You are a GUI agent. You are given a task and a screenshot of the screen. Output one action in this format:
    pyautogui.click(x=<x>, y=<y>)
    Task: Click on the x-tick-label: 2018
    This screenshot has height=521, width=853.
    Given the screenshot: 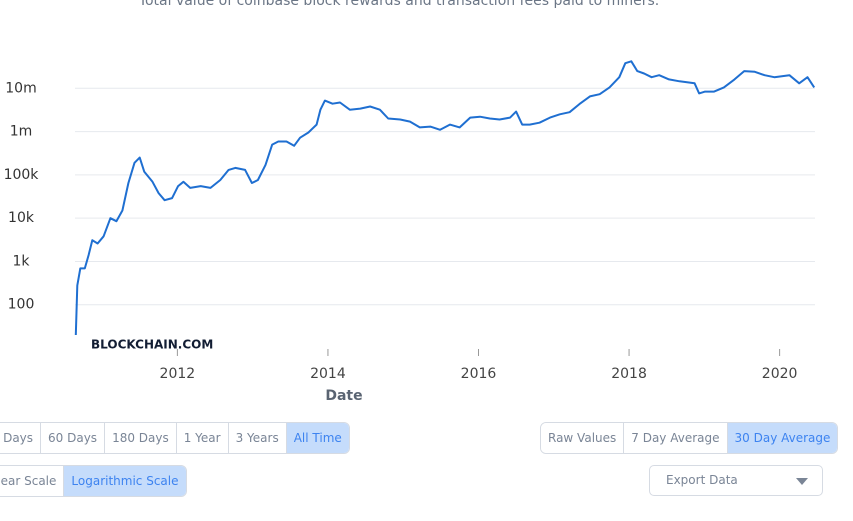 What is the action you would take?
    pyautogui.click(x=629, y=374)
    